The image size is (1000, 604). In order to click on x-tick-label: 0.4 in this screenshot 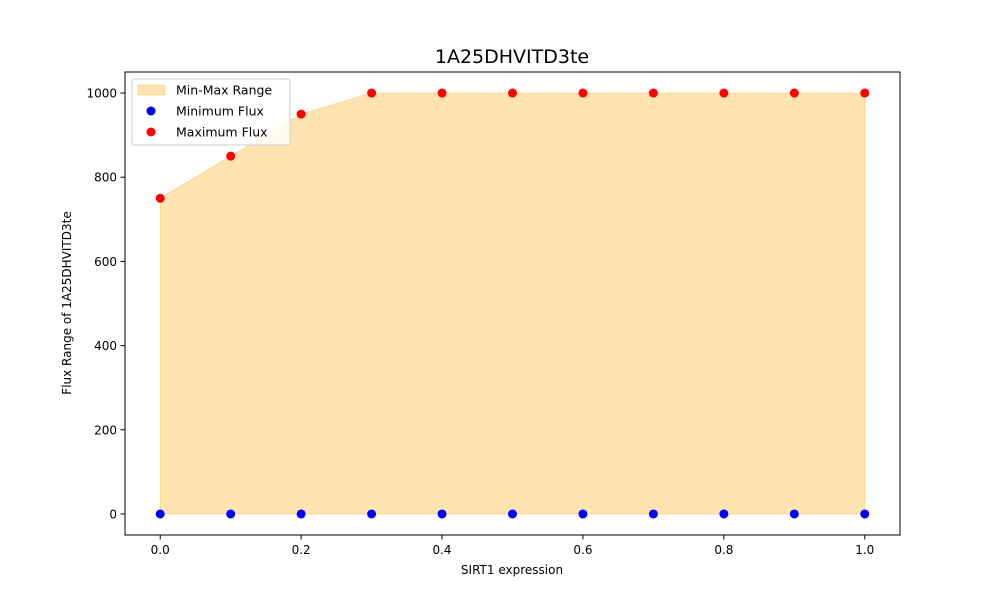, I will do `click(441, 550)`.